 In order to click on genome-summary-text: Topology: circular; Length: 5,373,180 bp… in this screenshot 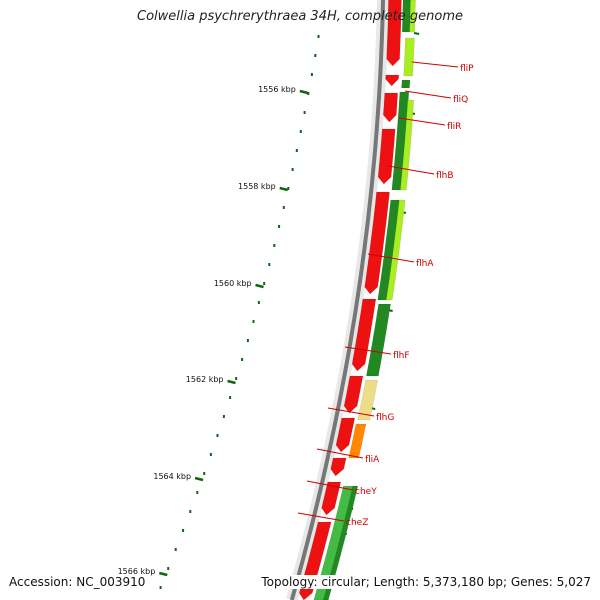, I will do `click(424, 582)`.